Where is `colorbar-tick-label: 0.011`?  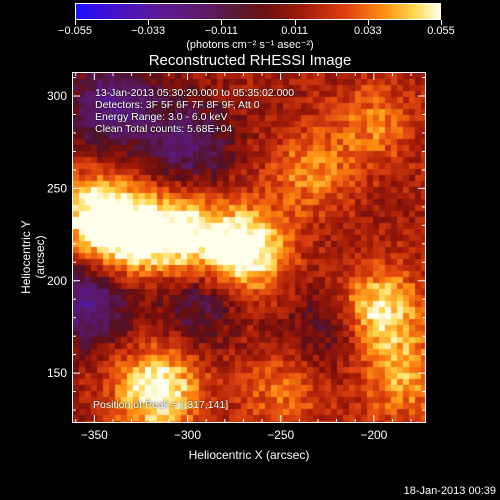 colorbar-tick-label: 0.011 is located at coordinates (294, 31).